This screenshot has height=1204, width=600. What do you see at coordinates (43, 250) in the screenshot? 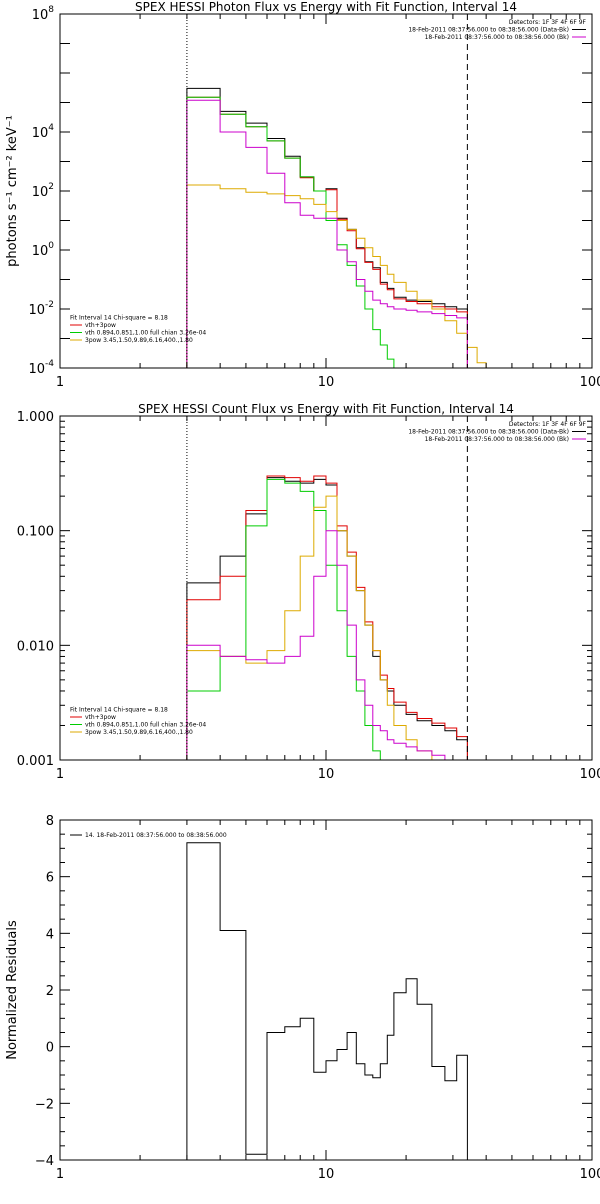
I see `y-tick-label: 10⁰` at bounding box center [43, 250].